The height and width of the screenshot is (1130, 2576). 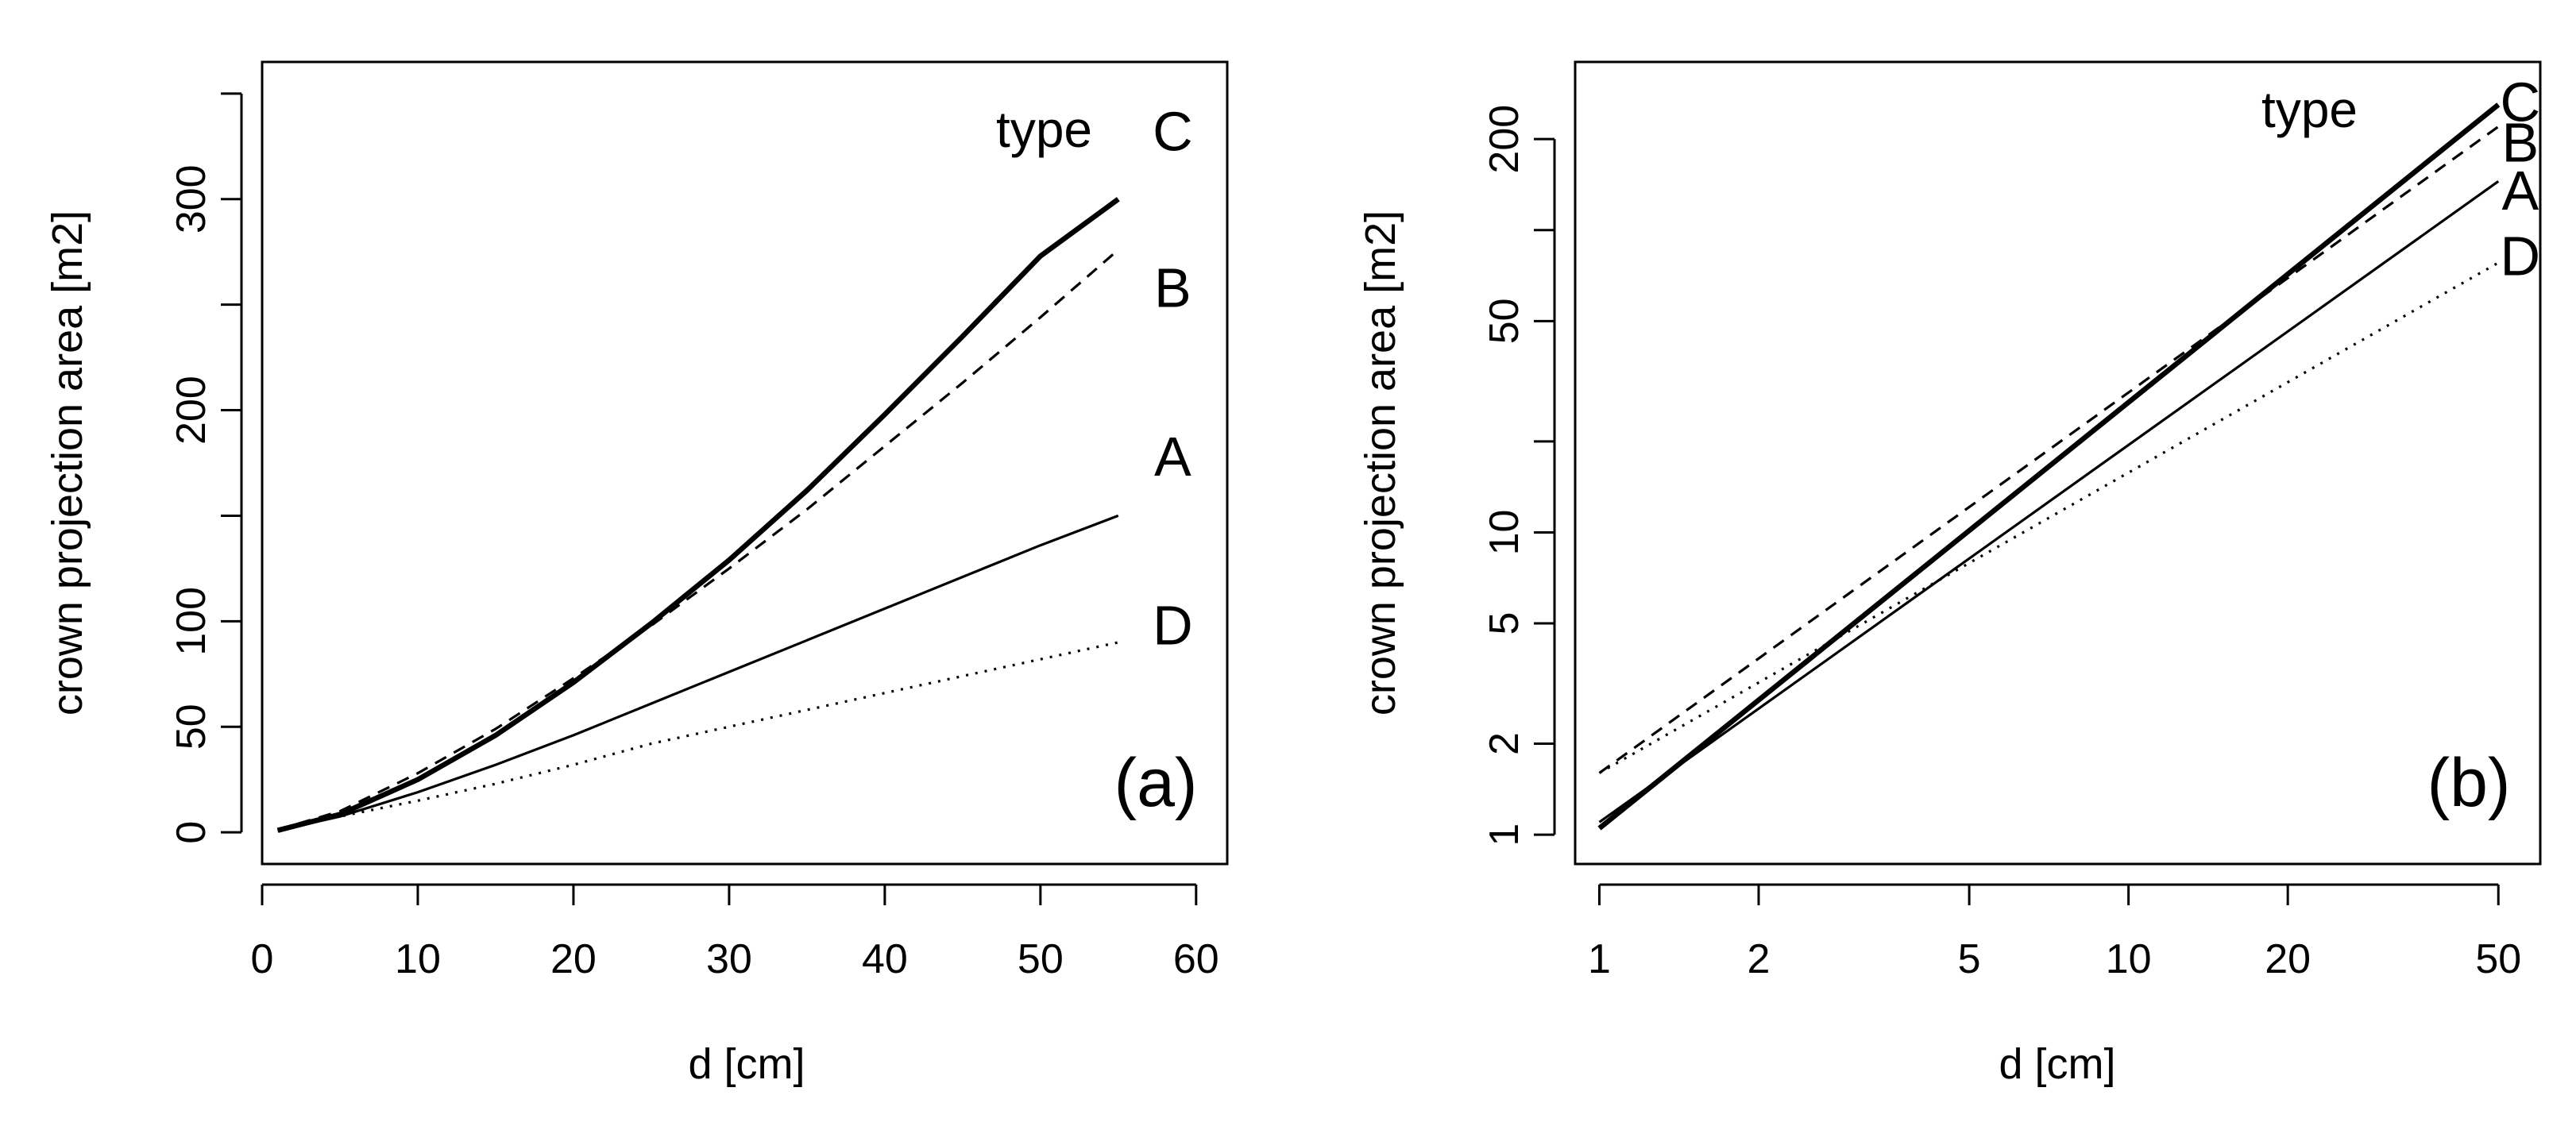 I want to click on y-tick-label: 2, so click(x=1504, y=743).